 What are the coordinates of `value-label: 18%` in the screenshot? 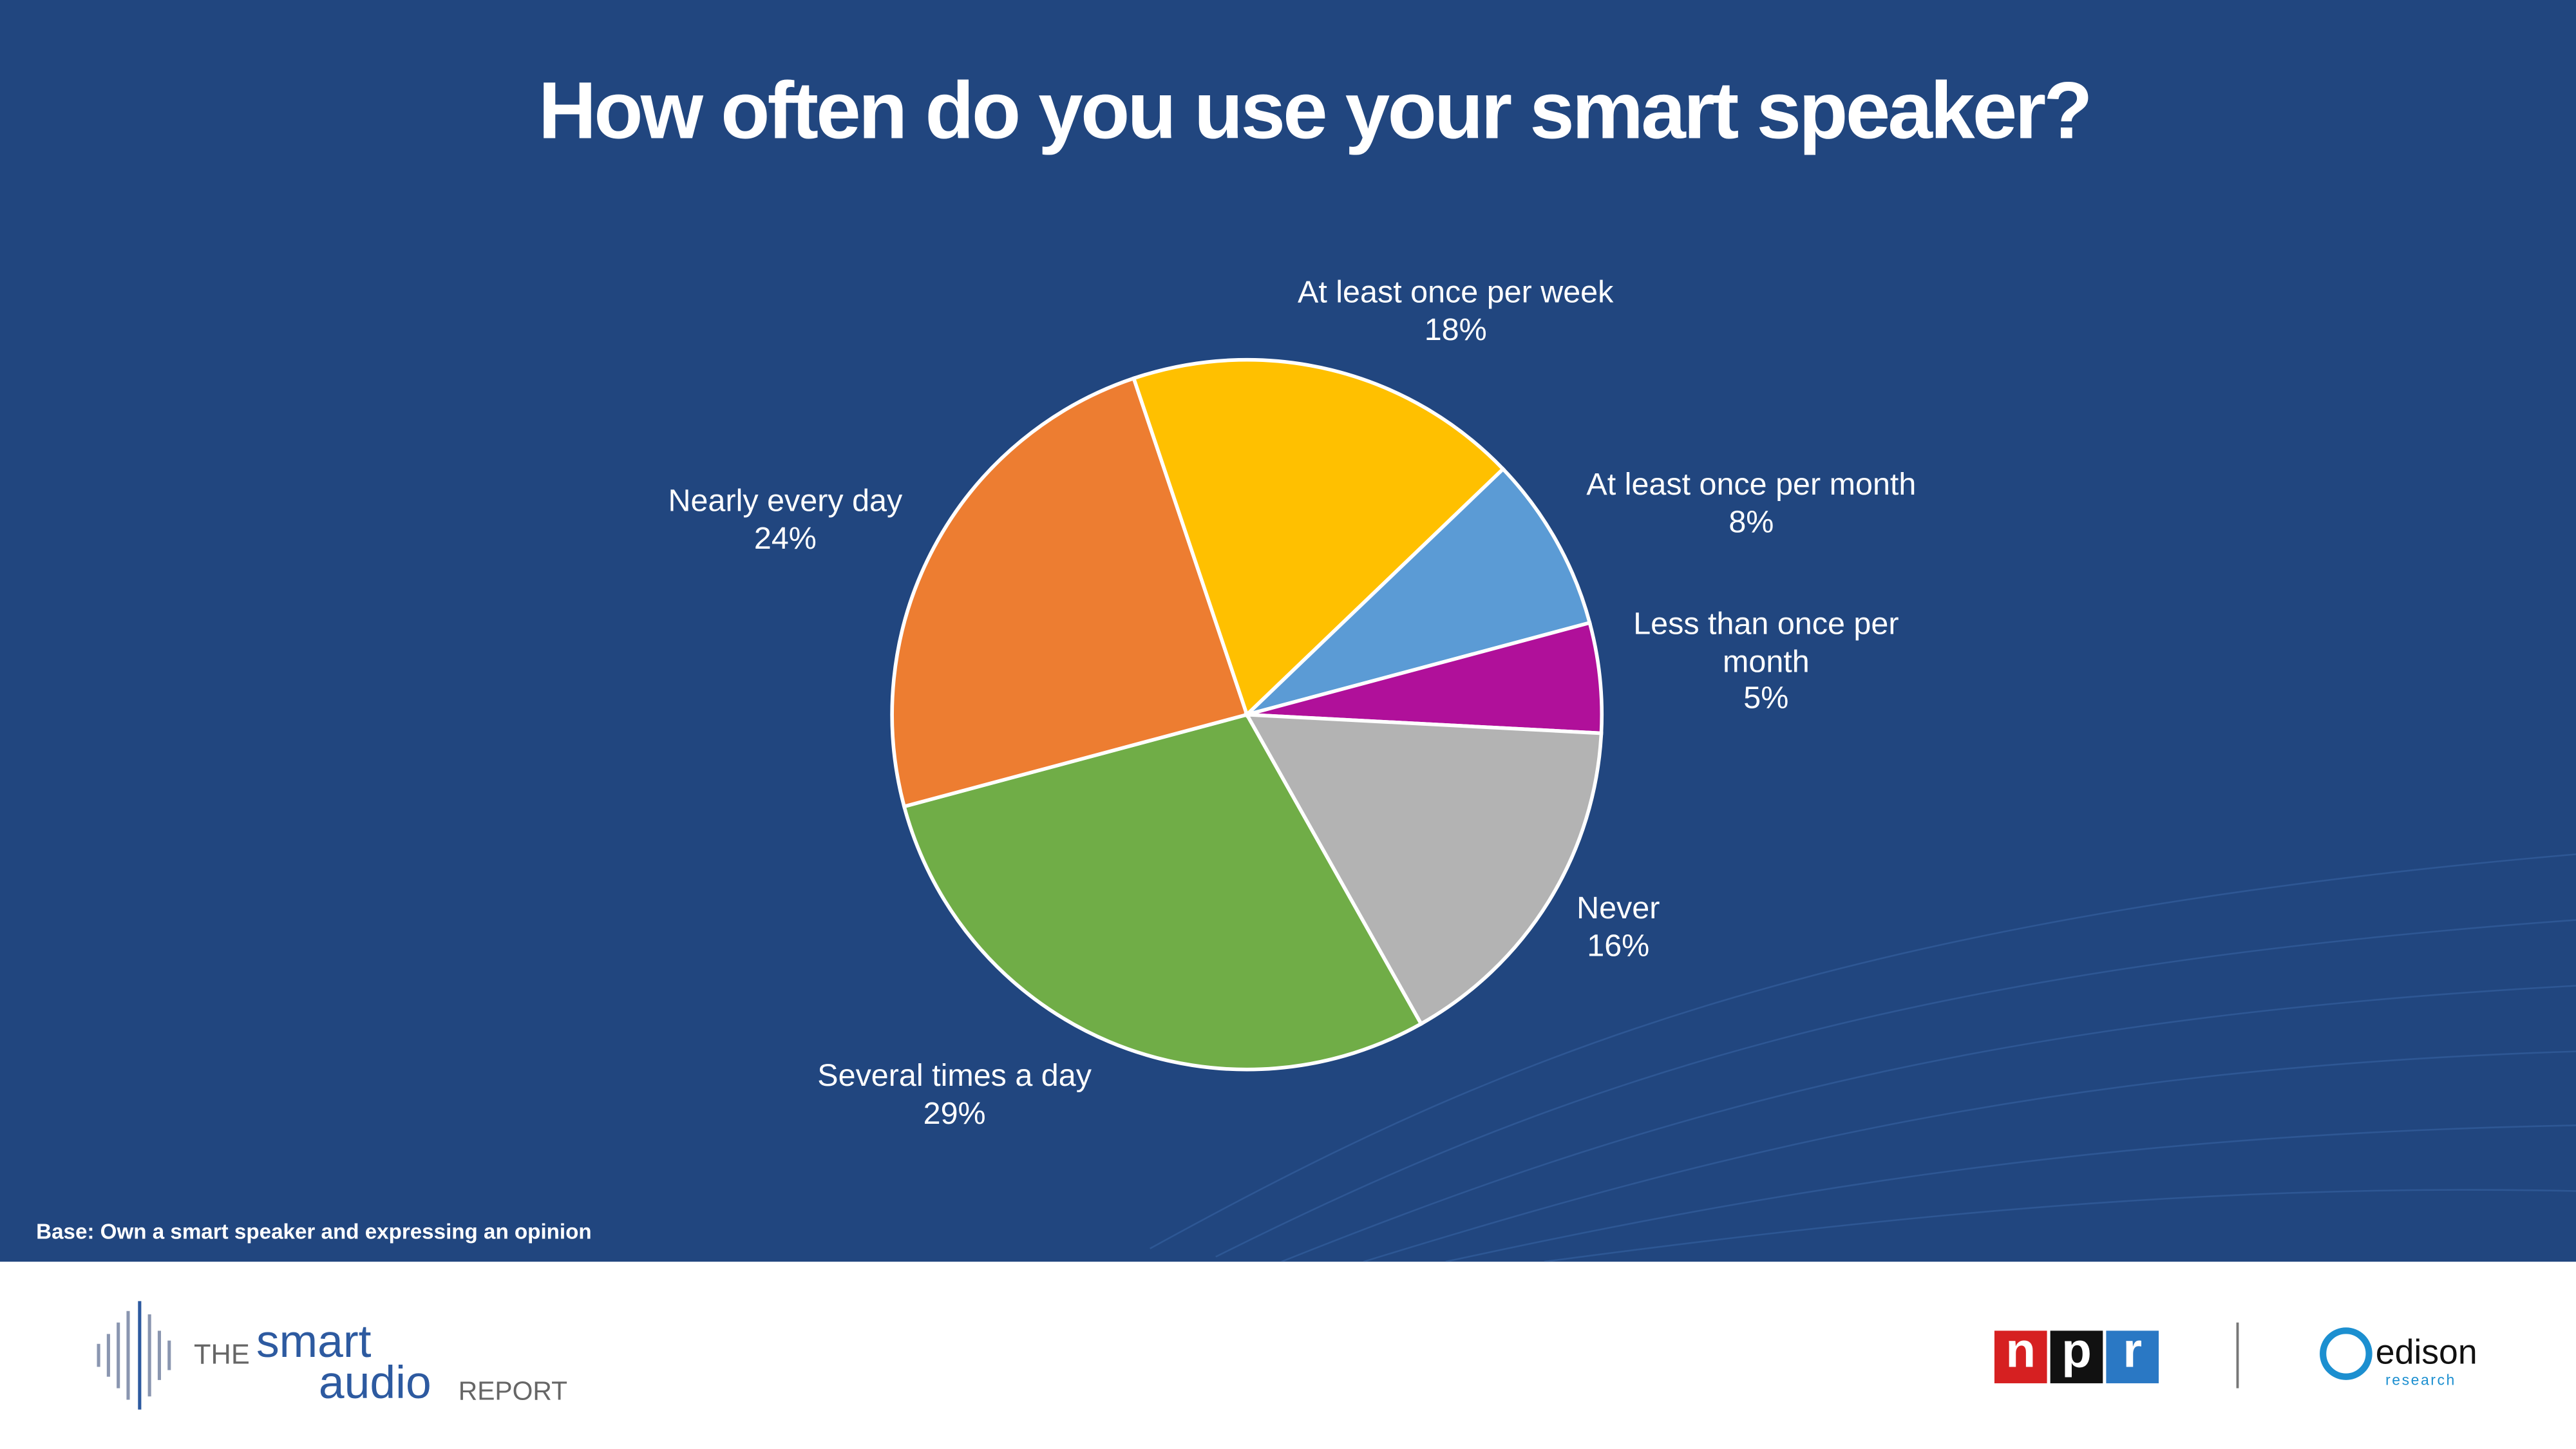 It's located at (1455, 330).